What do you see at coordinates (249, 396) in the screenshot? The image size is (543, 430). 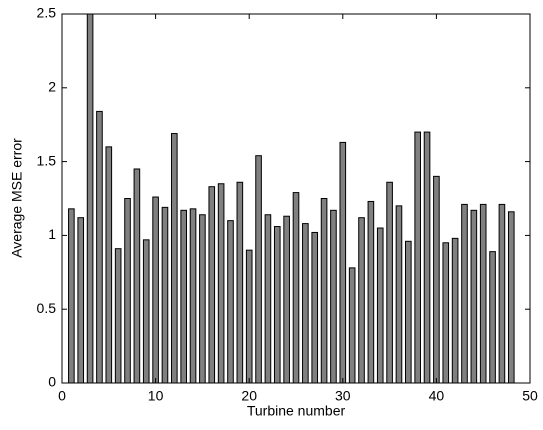 I see `x-tick-label: 20` at bounding box center [249, 396].